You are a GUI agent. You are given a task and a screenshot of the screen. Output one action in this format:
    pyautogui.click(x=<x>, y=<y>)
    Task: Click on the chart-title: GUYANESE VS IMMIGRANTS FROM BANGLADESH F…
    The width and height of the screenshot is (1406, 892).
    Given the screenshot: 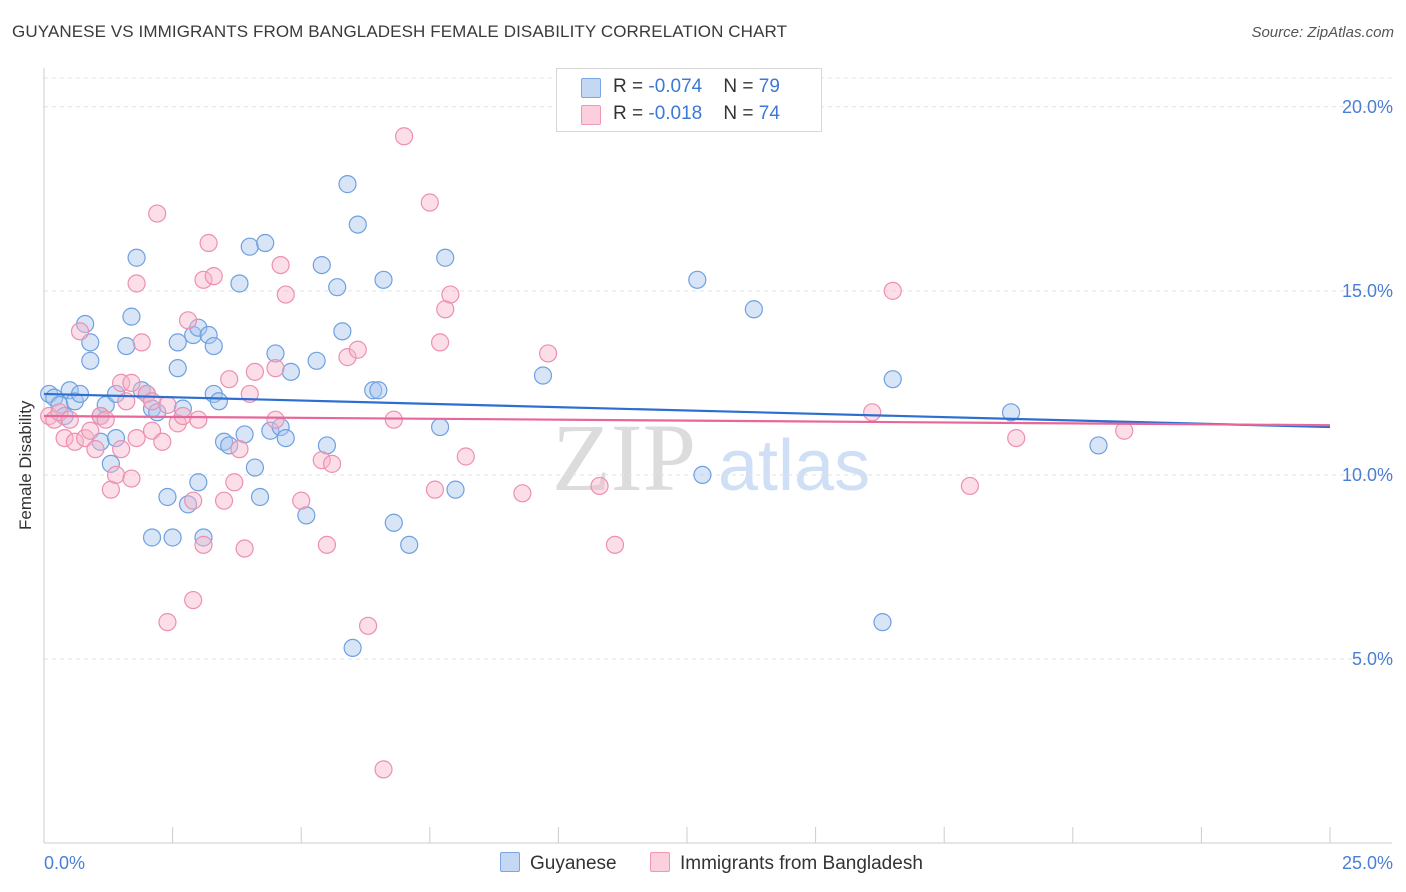 What is the action you would take?
    pyautogui.click(x=400, y=31)
    